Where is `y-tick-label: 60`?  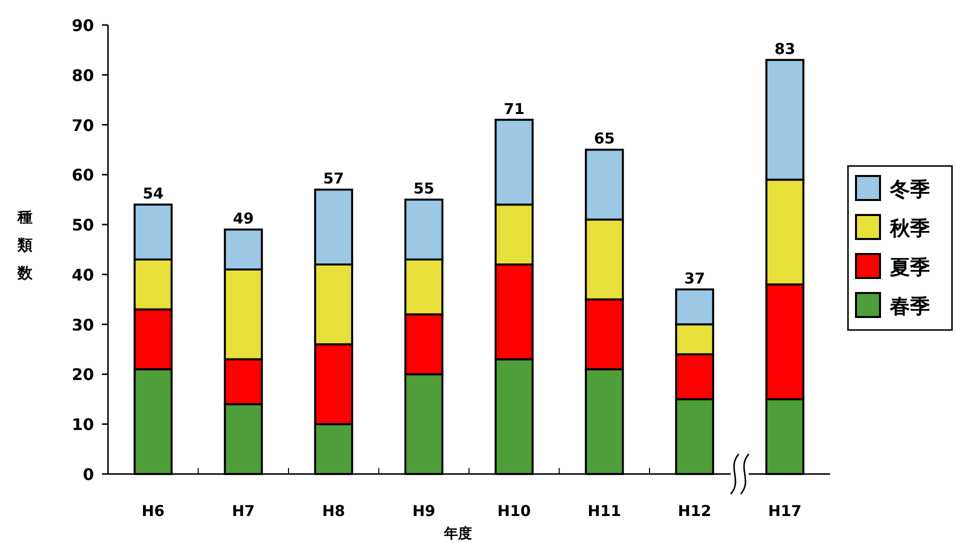 y-tick-label: 60 is located at coordinates (83, 175).